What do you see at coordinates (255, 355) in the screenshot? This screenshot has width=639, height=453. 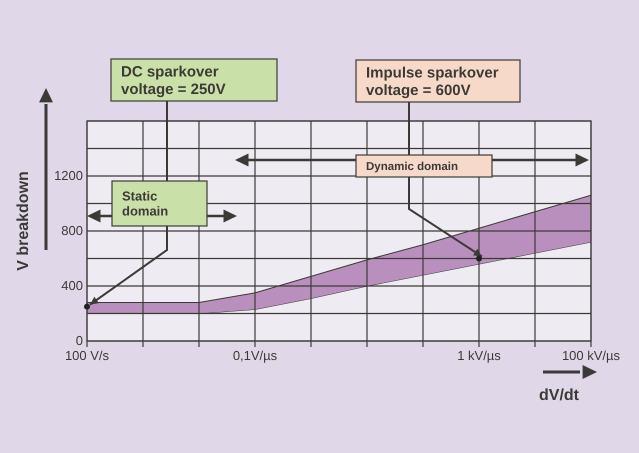 I see `x-tick-label: 0,1V/µs` at bounding box center [255, 355].